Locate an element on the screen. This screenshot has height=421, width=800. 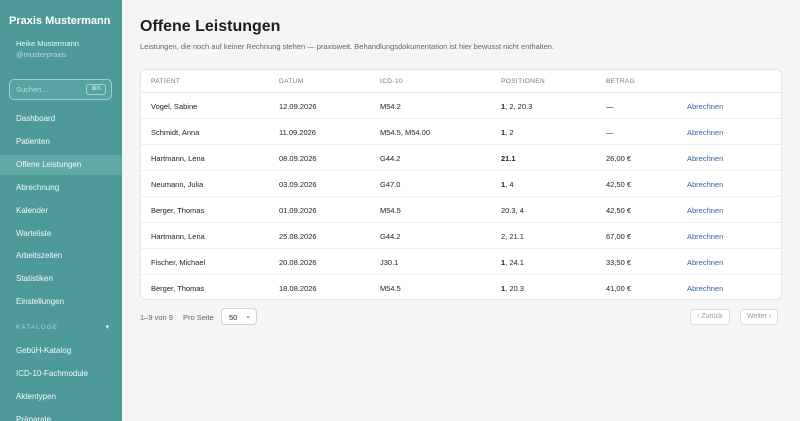
sidebar-item-abrechnung: Abrechnung is located at coordinates (38, 187).